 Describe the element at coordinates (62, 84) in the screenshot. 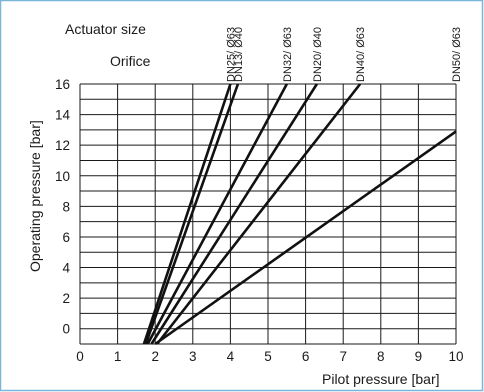

I see `y-tick-label: 16` at that location.